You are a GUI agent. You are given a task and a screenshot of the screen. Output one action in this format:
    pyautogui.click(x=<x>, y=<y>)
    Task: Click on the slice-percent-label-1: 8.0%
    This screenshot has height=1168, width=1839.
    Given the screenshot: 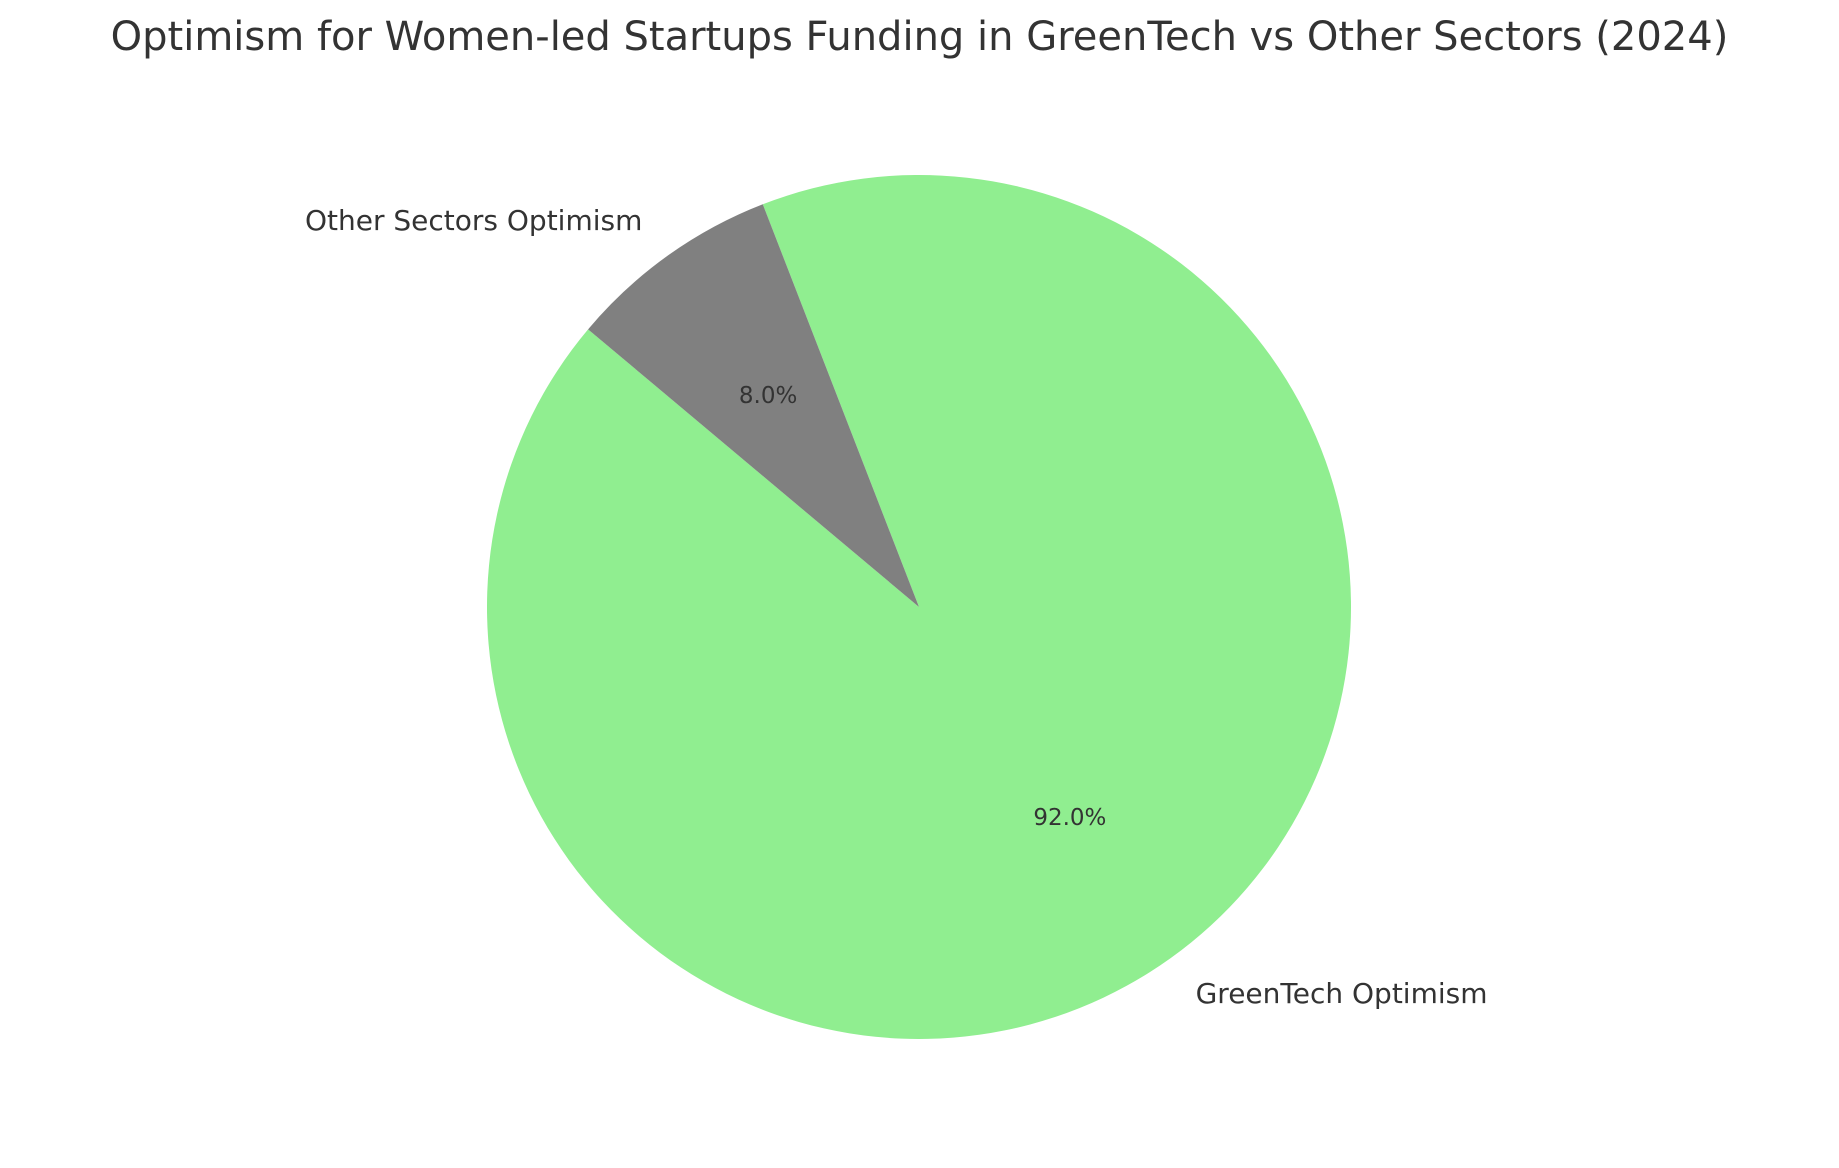 What is the action you would take?
    pyautogui.click(x=768, y=396)
    